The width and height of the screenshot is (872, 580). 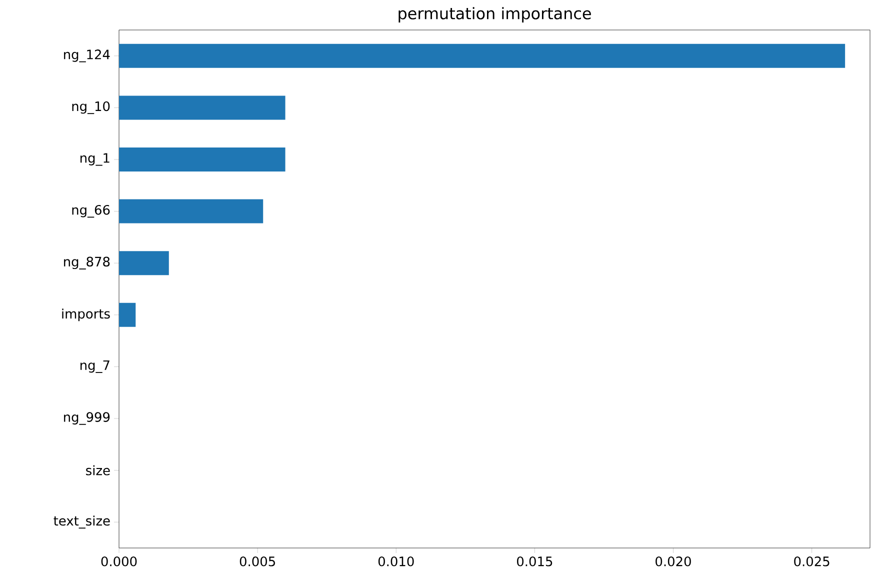 What do you see at coordinates (91, 211) in the screenshot?
I see `y-tick-label: ng_66` at bounding box center [91, 211].